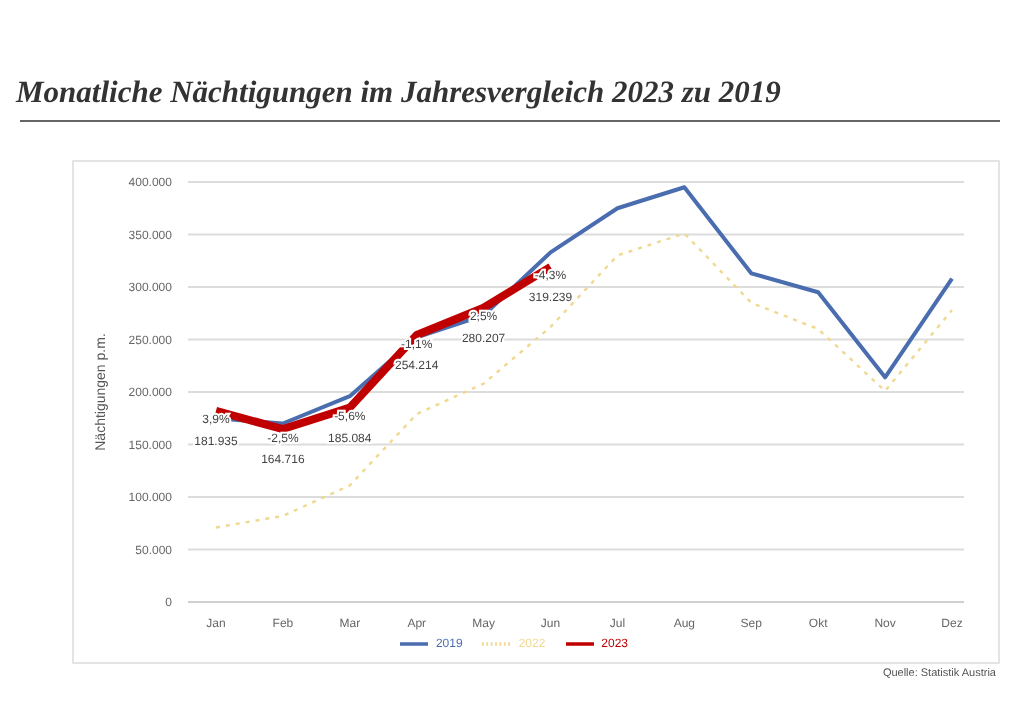  Describe the element at coordinates (398, 94) in the screenshot. I see `chart-title: Monatliche Nächtigungen im Jahresvergleich 2023 zu 2019` at that location.